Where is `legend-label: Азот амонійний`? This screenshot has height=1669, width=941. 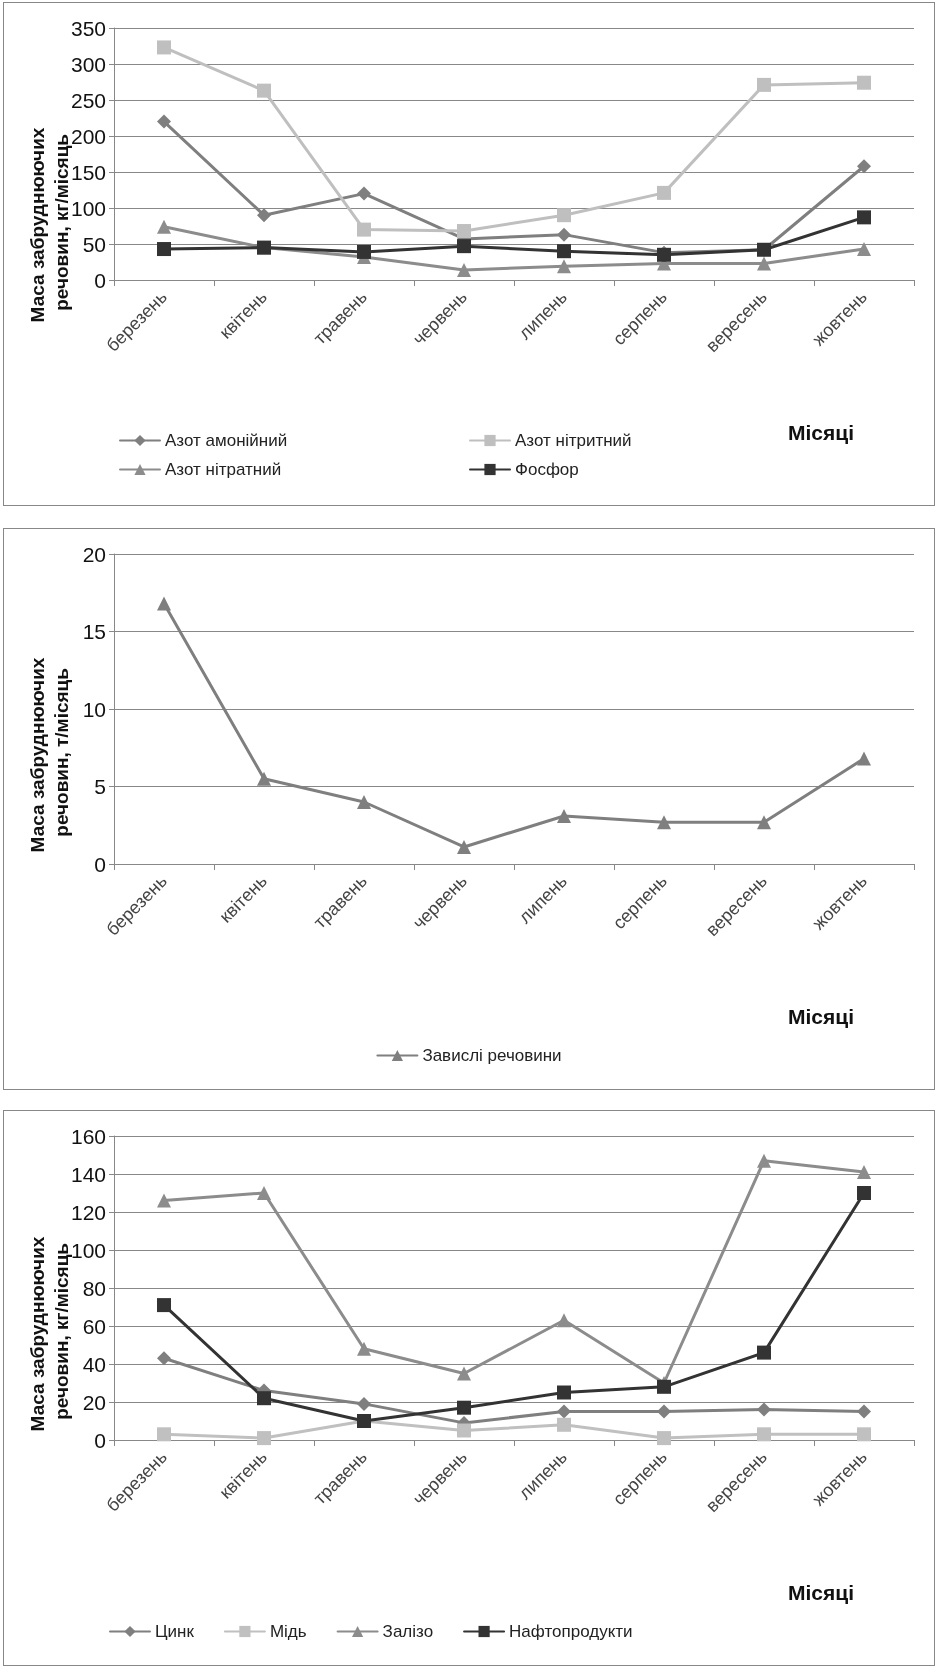 legend-label: Азот амонійний is located at coordinates (226, 440).